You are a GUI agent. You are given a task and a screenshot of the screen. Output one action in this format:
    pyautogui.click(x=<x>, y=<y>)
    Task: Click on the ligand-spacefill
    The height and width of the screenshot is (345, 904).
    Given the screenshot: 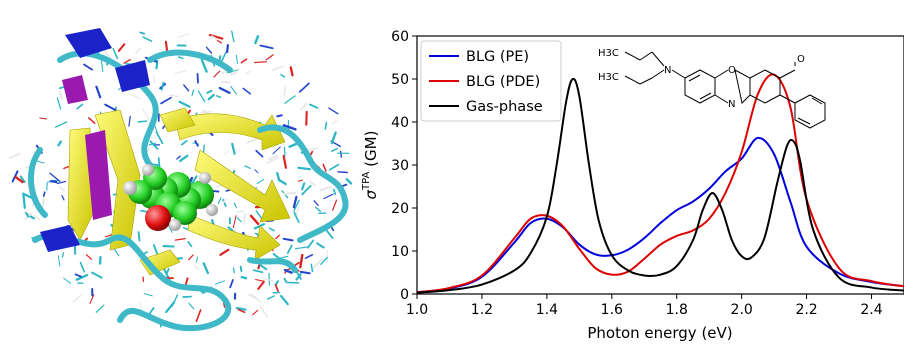 What is the action you would take?
    pyautogui.click(x=170, y=197)
    